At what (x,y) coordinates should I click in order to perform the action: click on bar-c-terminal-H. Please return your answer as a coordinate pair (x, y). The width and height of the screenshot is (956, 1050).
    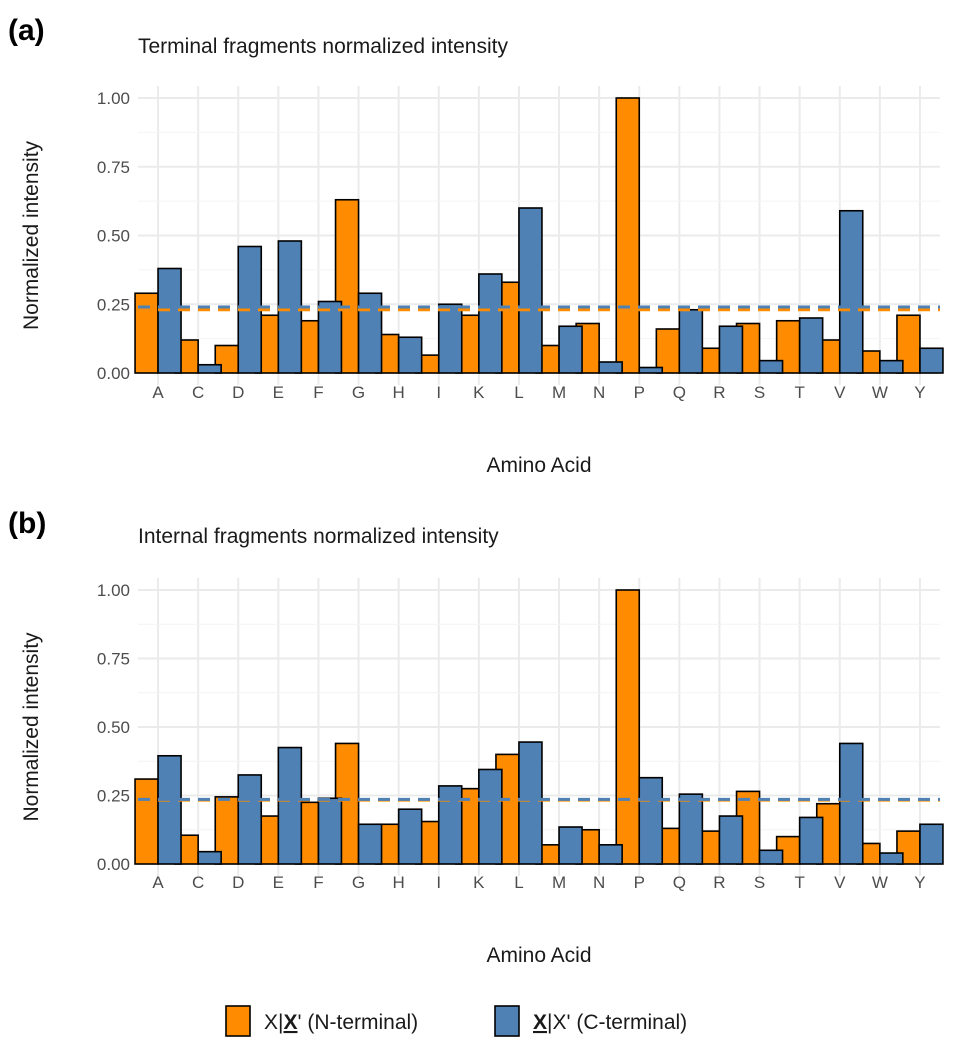
    Looking at the image, I should click on (410, 355).